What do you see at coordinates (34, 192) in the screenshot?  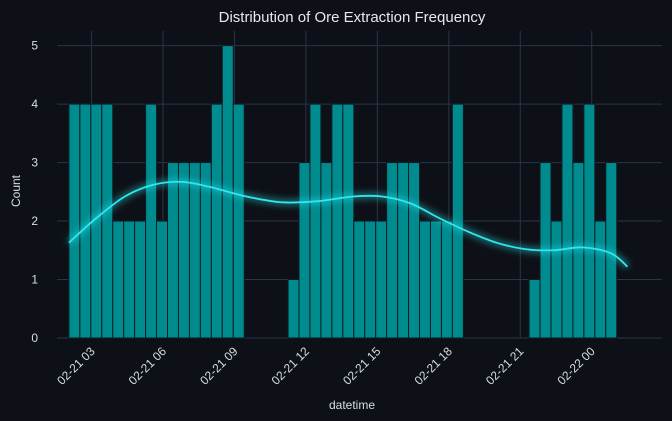 I see `y-axis-ticks: 0 1 2 3 4 5` at bounding box center [34, 192].